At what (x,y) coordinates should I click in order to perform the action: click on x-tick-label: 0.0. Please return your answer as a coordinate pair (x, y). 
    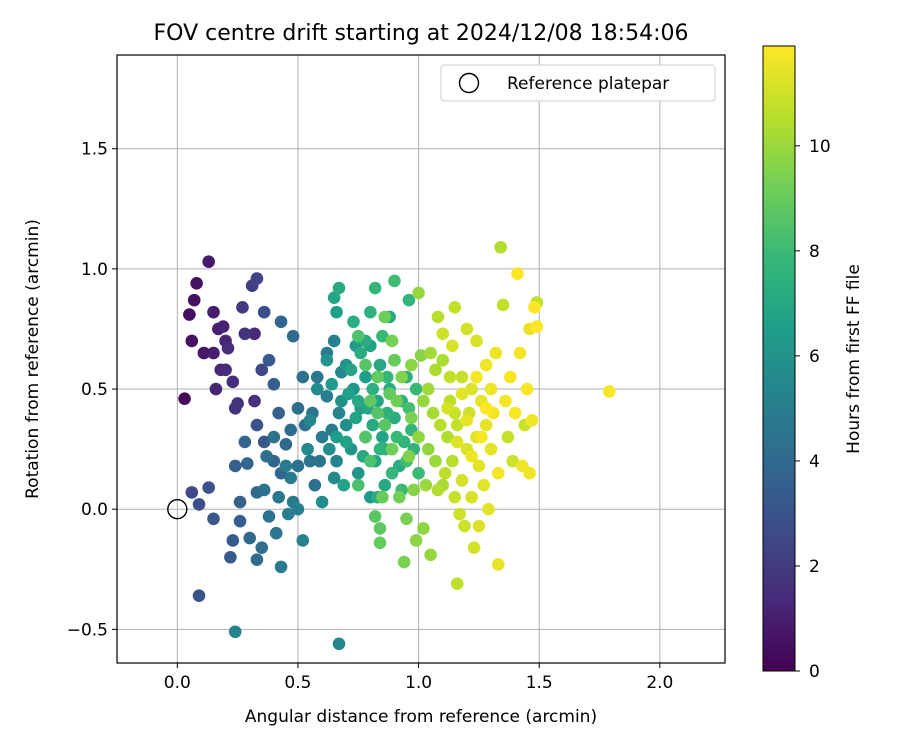
    Looking at the image, I should click on (177, 683).